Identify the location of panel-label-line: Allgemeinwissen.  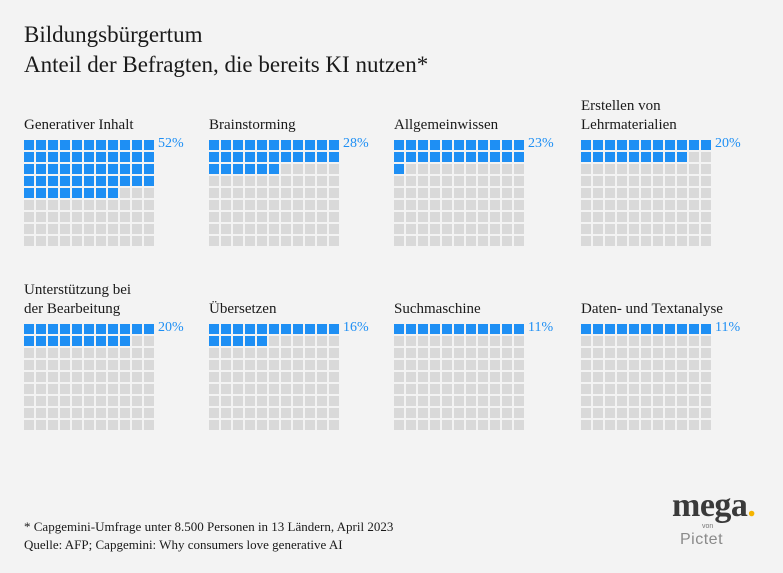
(446, 125).